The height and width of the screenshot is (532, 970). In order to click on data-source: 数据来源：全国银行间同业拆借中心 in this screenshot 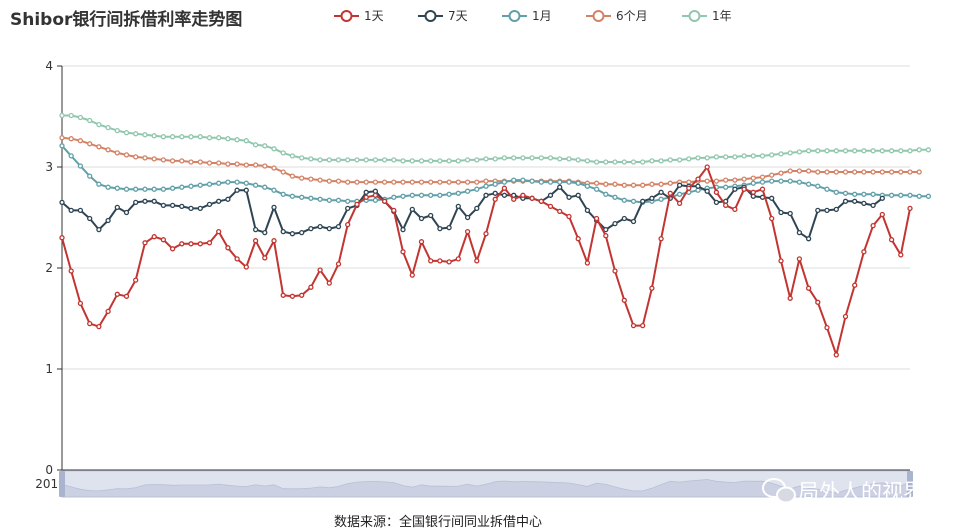, I will do `click(438, 522)`.